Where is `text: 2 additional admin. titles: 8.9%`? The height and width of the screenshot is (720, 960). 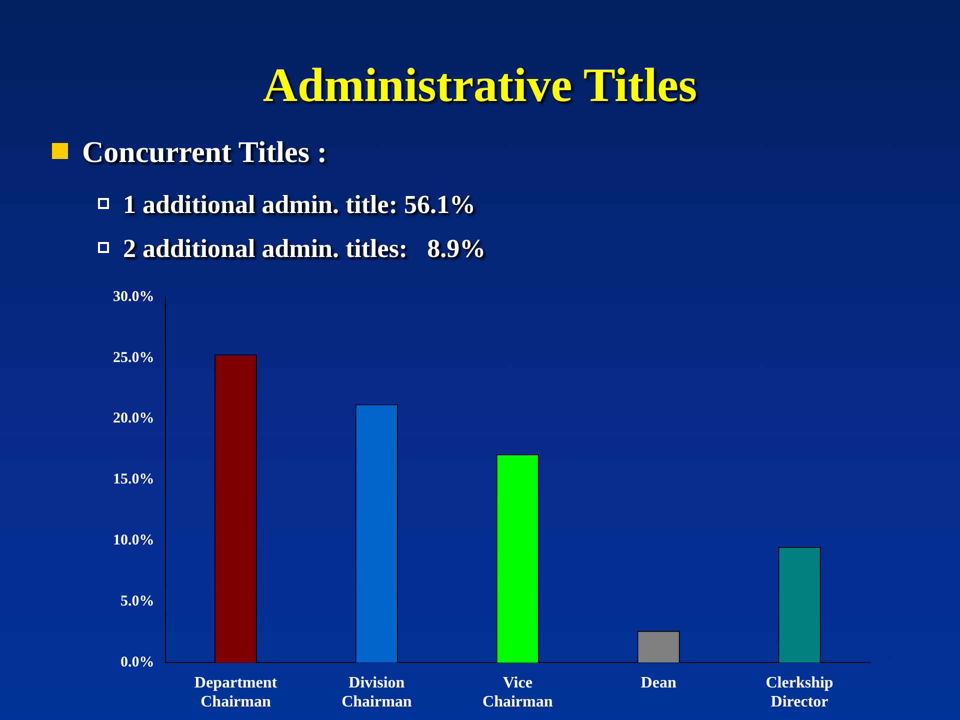
text: 2 additional admin. titles: 8.9% is located at coordinates (304, 248).